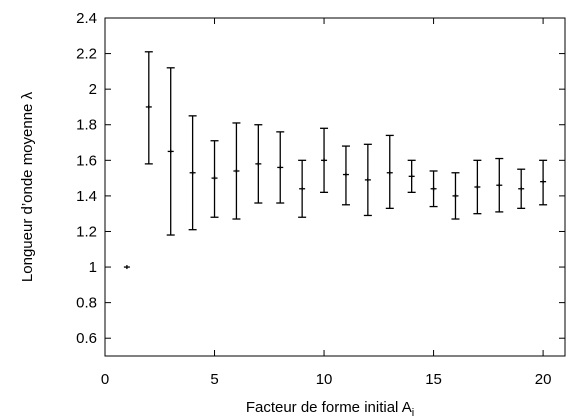 The height and width of the screenshot is (416, 567). What do you see at coordinates (86, 303) in the screenshot?
I see `y-tick-label: 0.8` at bounding box center [86, 303].